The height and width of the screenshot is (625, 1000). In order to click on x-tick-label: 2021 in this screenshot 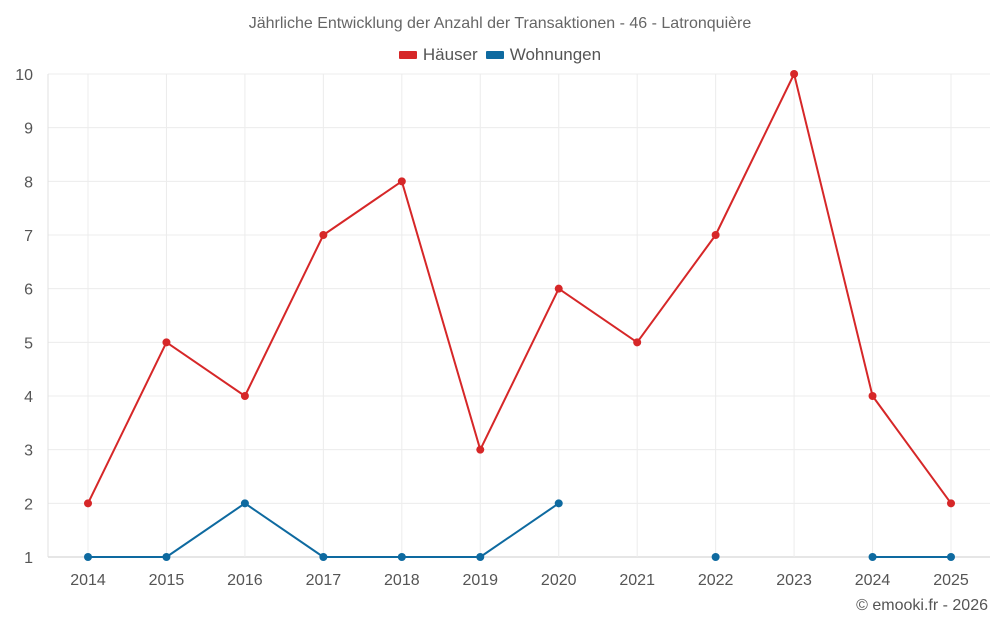, I will do `click(637, 580)`.